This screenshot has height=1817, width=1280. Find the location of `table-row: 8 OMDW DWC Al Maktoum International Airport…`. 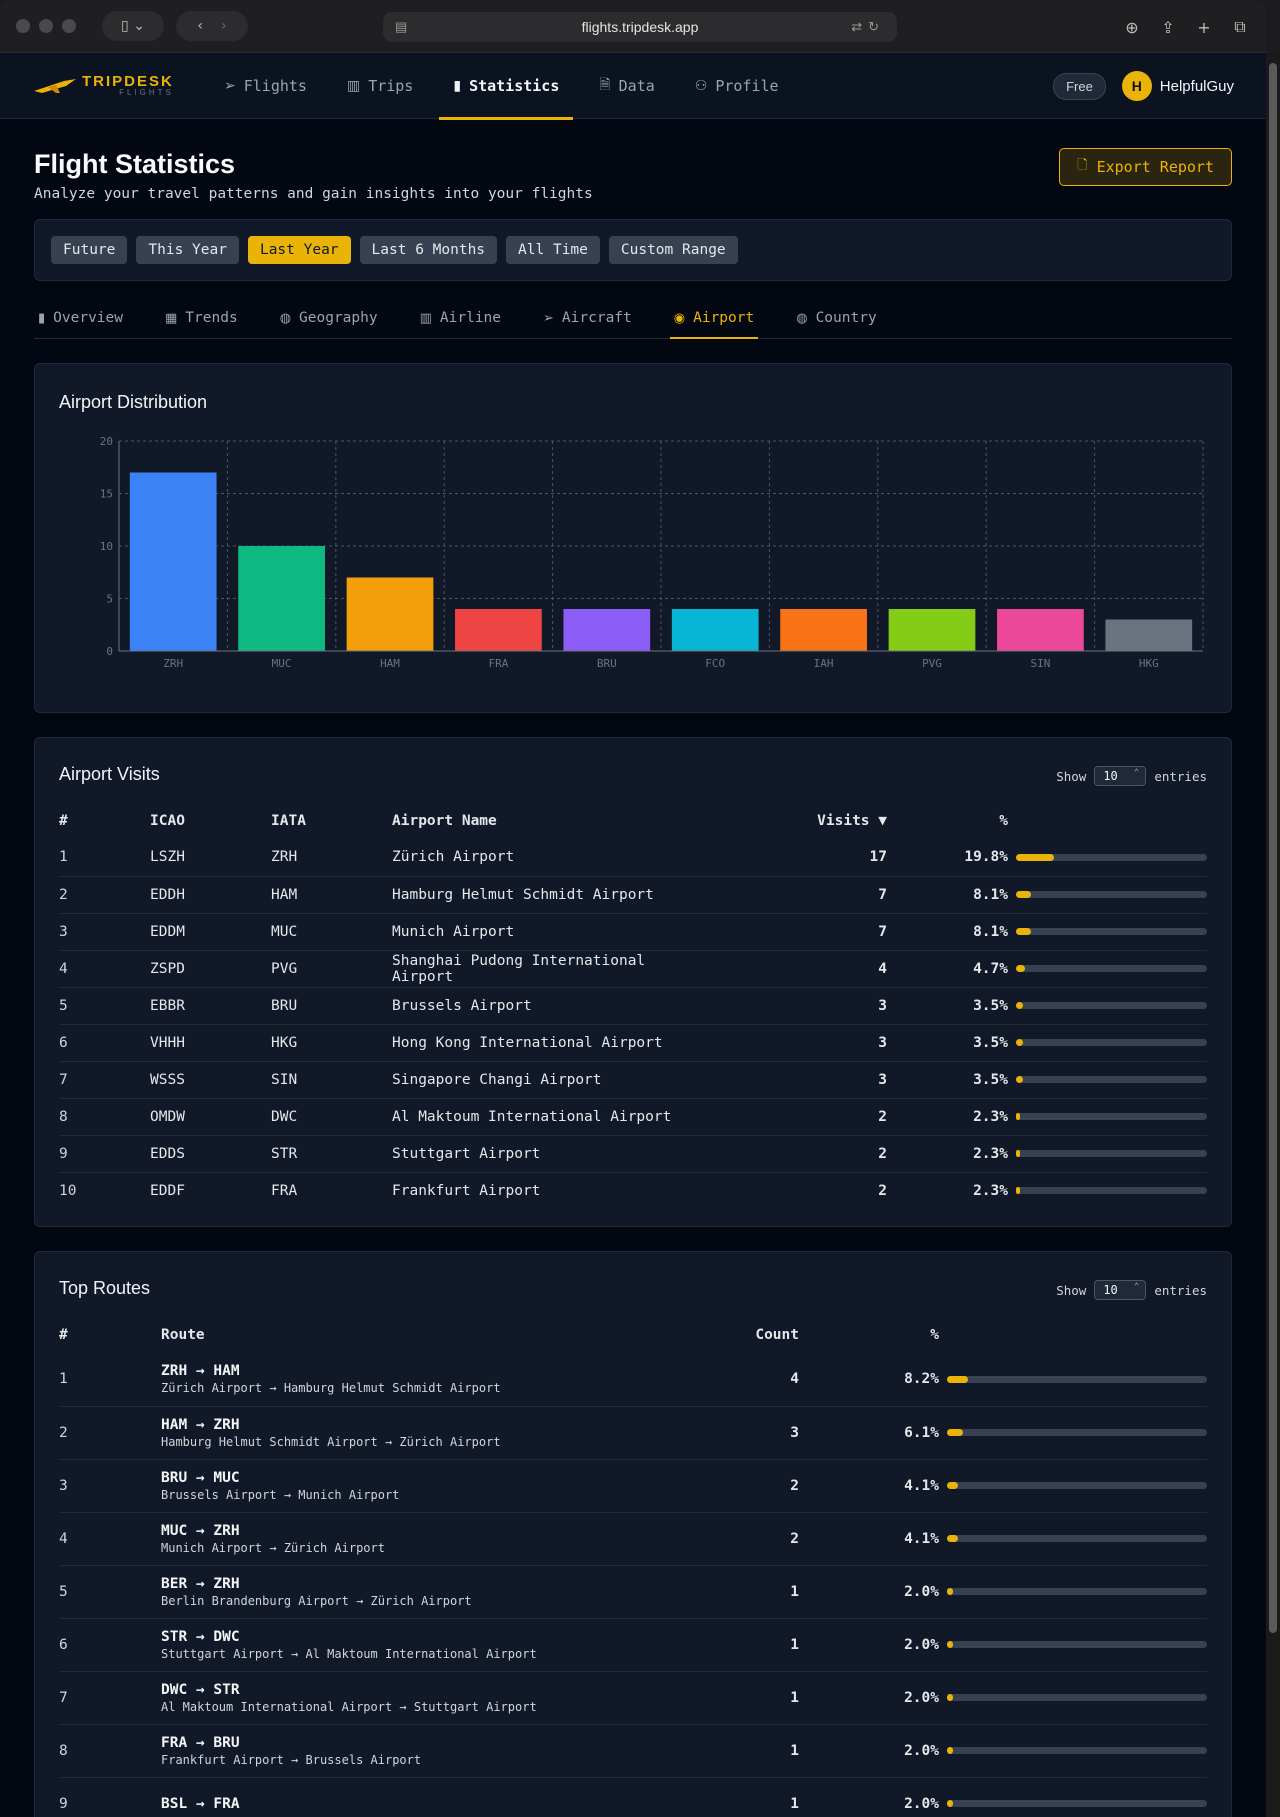

table-row: 8 OMDW DWC Al Maktoum International Airport… is located at coordinates (633, 1116).